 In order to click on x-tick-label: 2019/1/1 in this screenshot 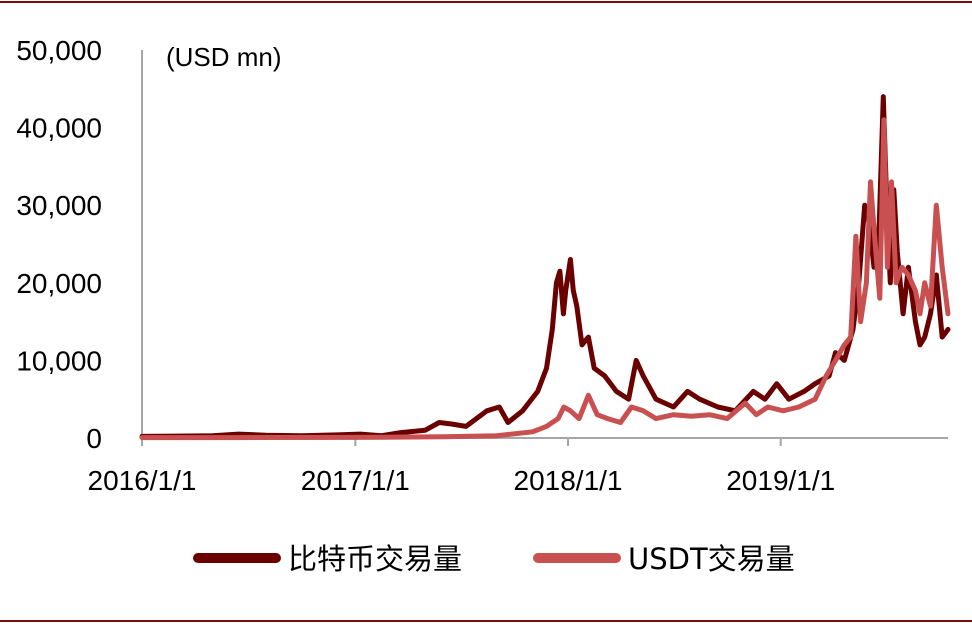, I will do `click(780, 480)`.